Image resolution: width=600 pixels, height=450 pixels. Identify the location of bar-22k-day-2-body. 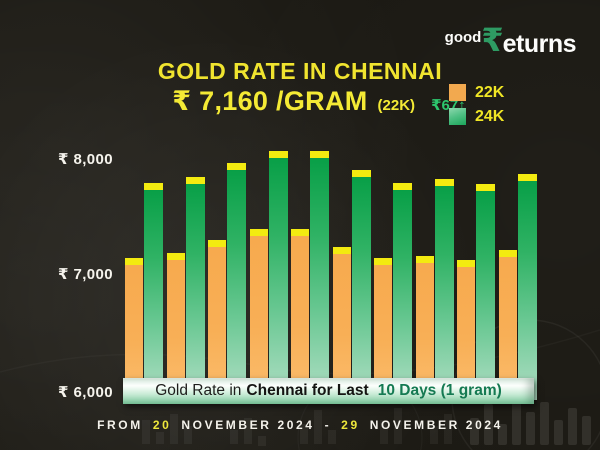
(175, 330).